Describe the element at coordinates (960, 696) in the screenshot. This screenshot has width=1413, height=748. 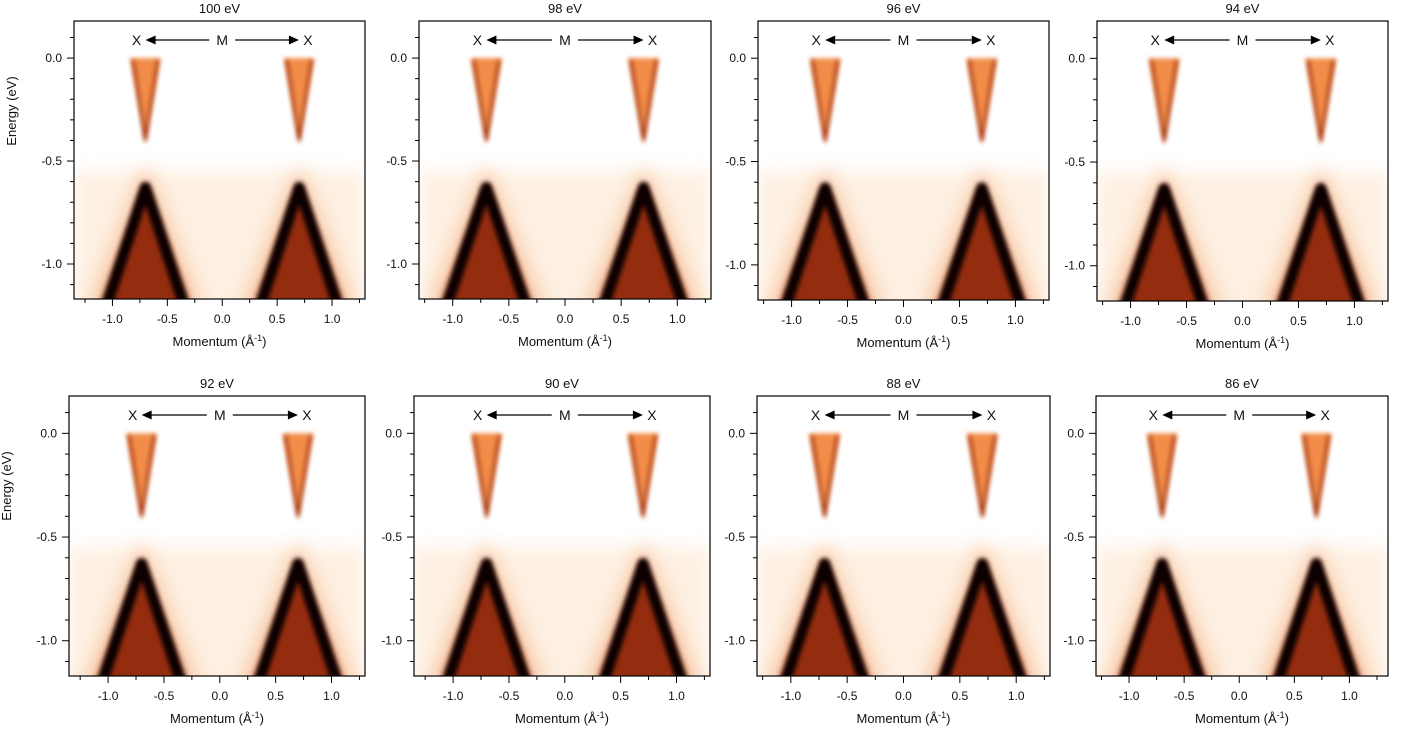
I see `x-tick-label: 0.5` at that location.